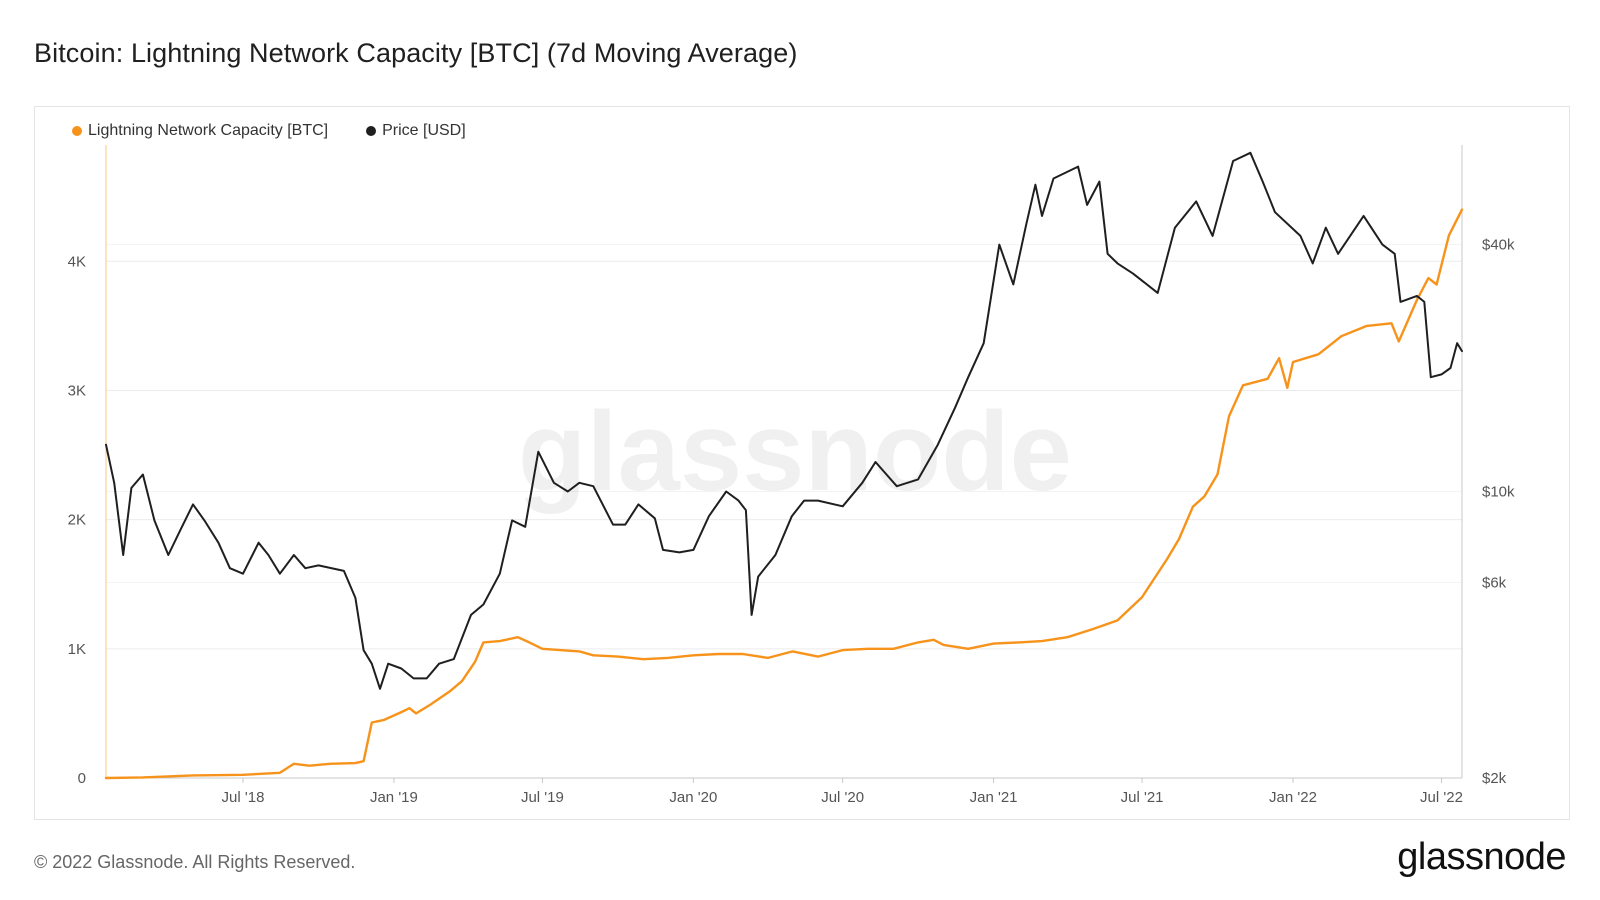 The image size is (1600, 900). I want to click on x-tick-label: Jul '19, so click(542, 797).